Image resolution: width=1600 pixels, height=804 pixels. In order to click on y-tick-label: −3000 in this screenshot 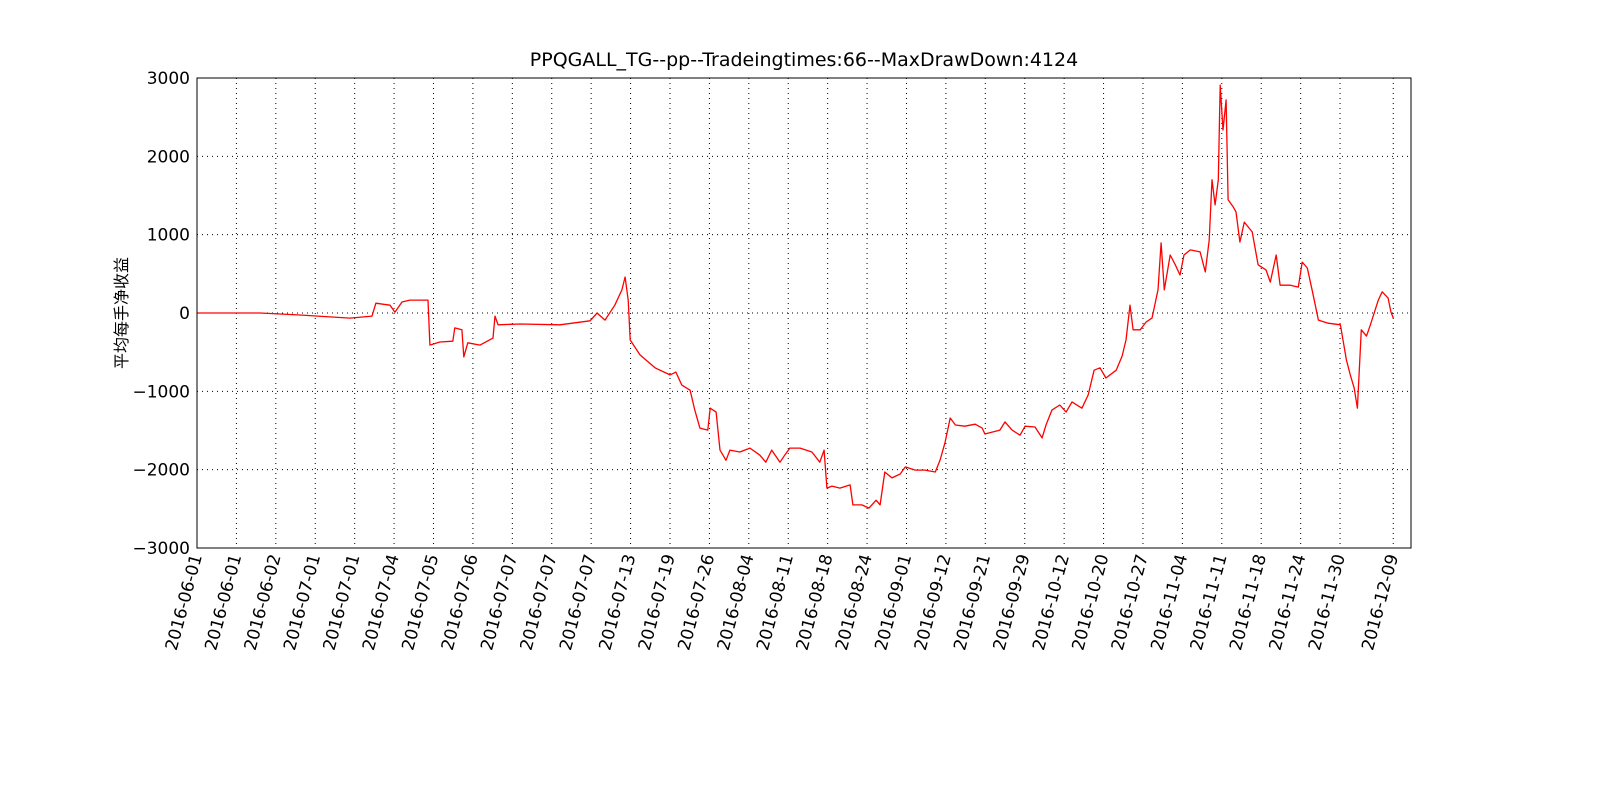, I will do `click(161, 549)`.